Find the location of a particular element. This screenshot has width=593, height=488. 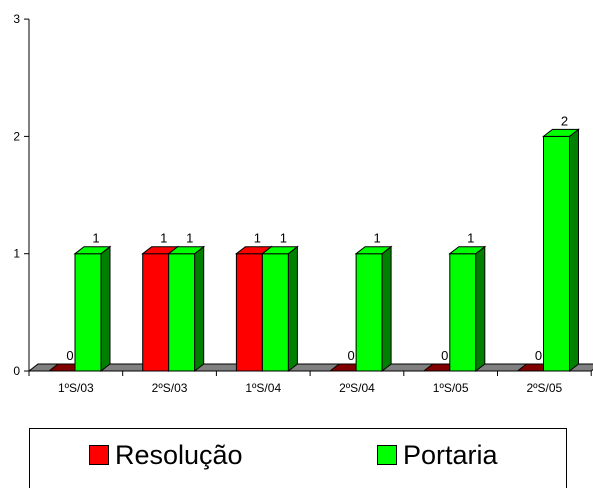

x-tick-label: 1ºS/04 is located at coordinates (263, 388).